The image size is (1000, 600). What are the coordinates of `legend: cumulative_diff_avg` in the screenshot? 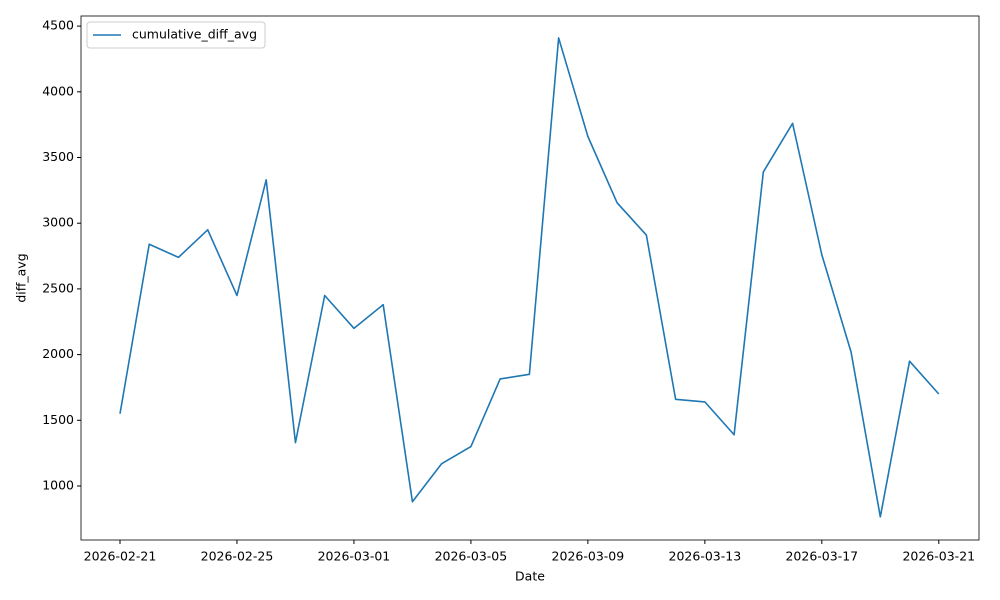 It's located at (176, 35).